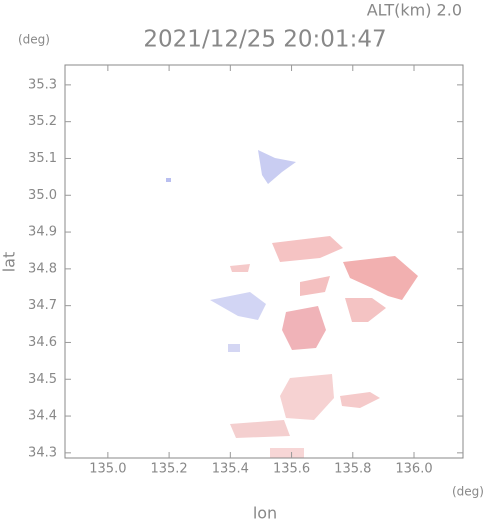  Describe the element at coordinates (42, 379) in the screenshot. I see `y-tick-label: 34.5` at that location.